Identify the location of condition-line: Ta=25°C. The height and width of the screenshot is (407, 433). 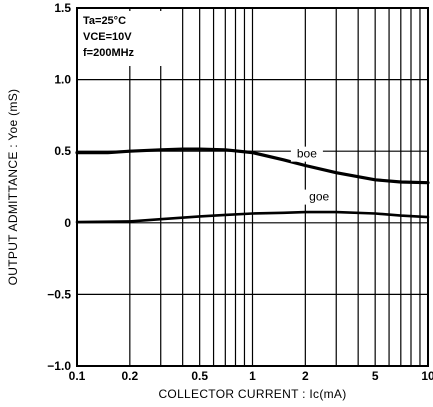
(104, 21).